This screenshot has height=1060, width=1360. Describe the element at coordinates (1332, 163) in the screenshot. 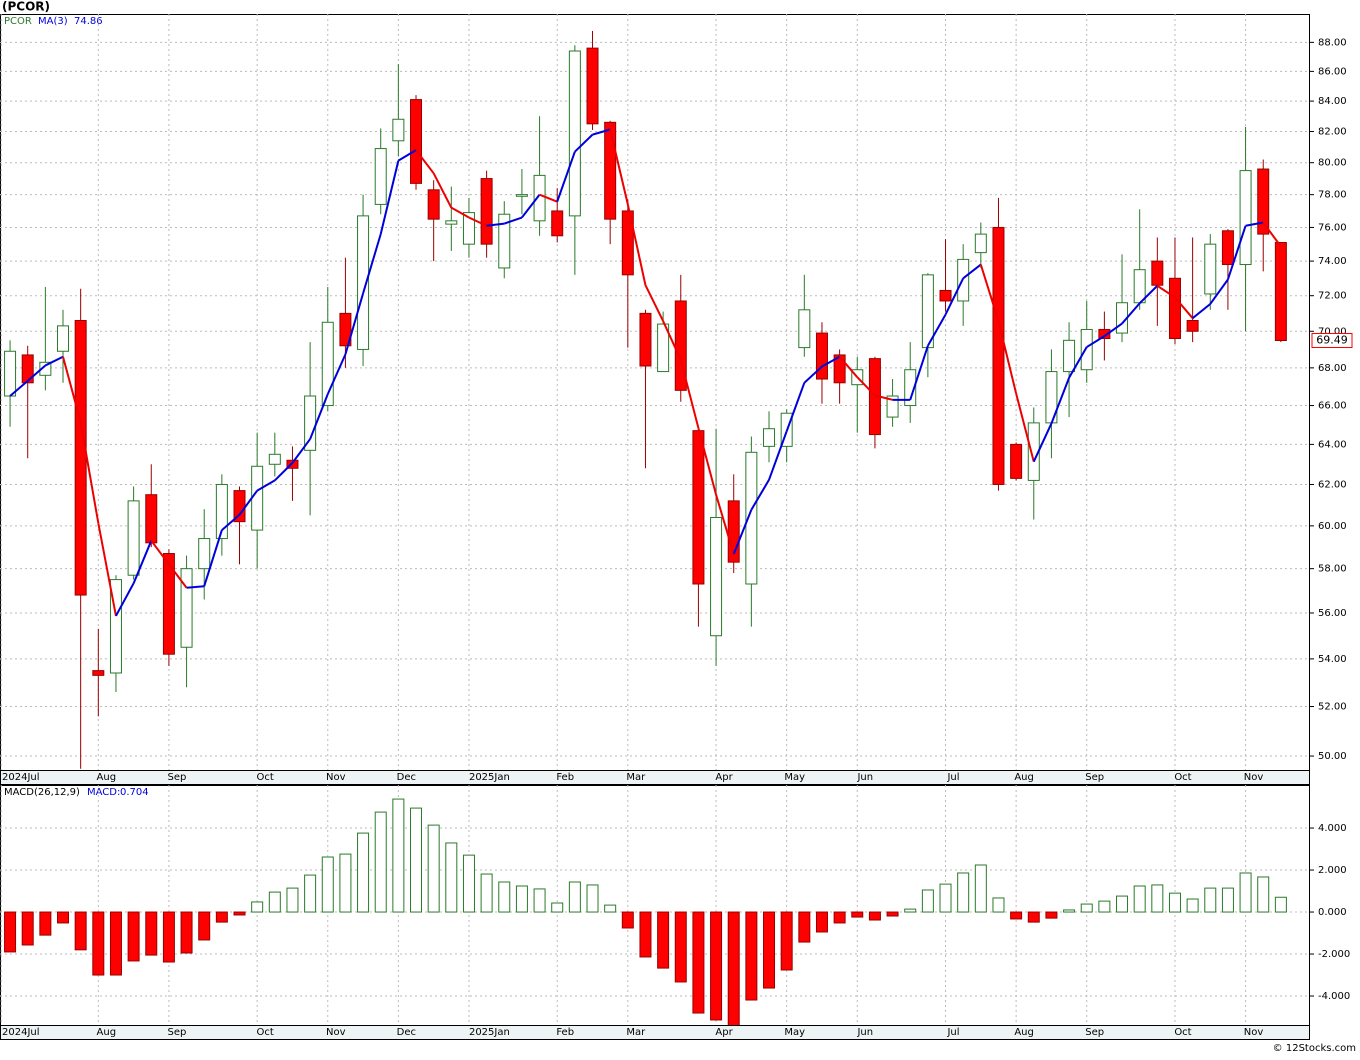

I see `y-tick-label: 80.00` at that location.